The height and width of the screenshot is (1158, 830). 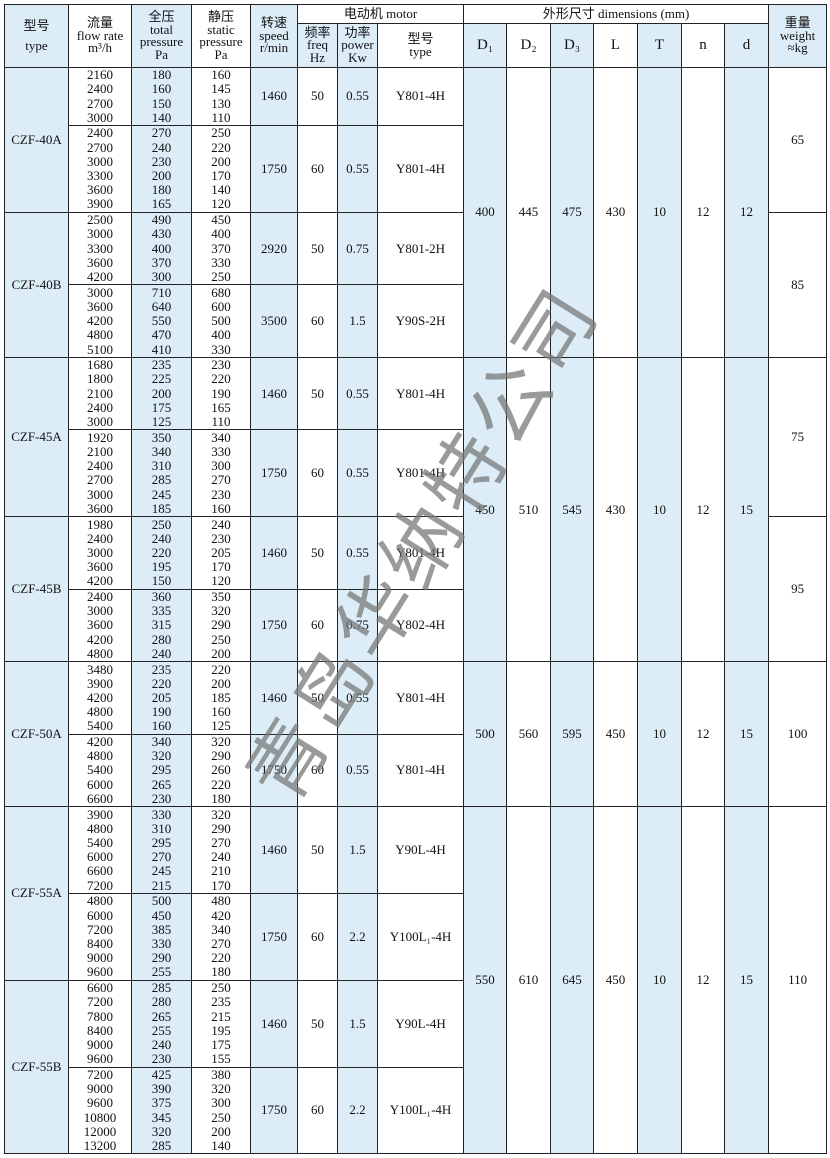 I want to click on power-cell: 0.55, so click(x=357, y=96).